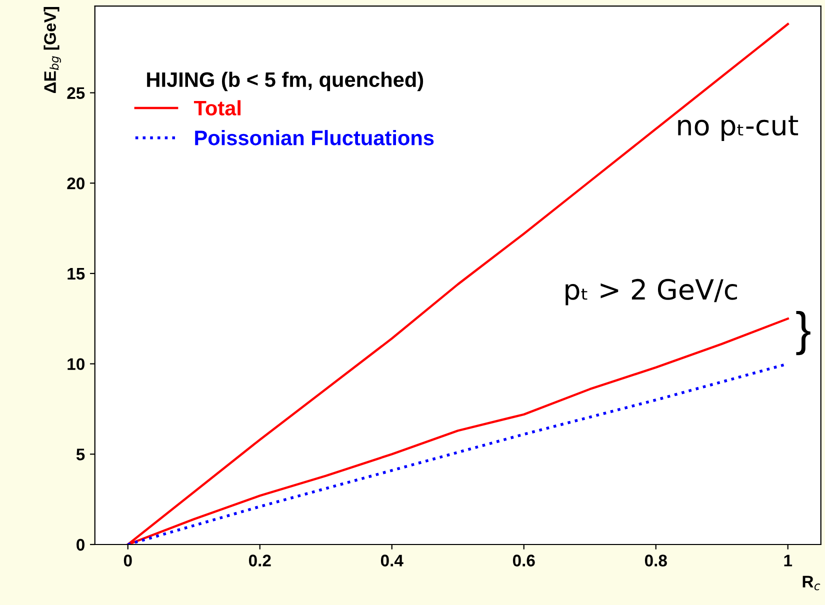  Describe the element at coordinates (80, 454) in the screenshot. I see `y-tick-label: 5` at that location.